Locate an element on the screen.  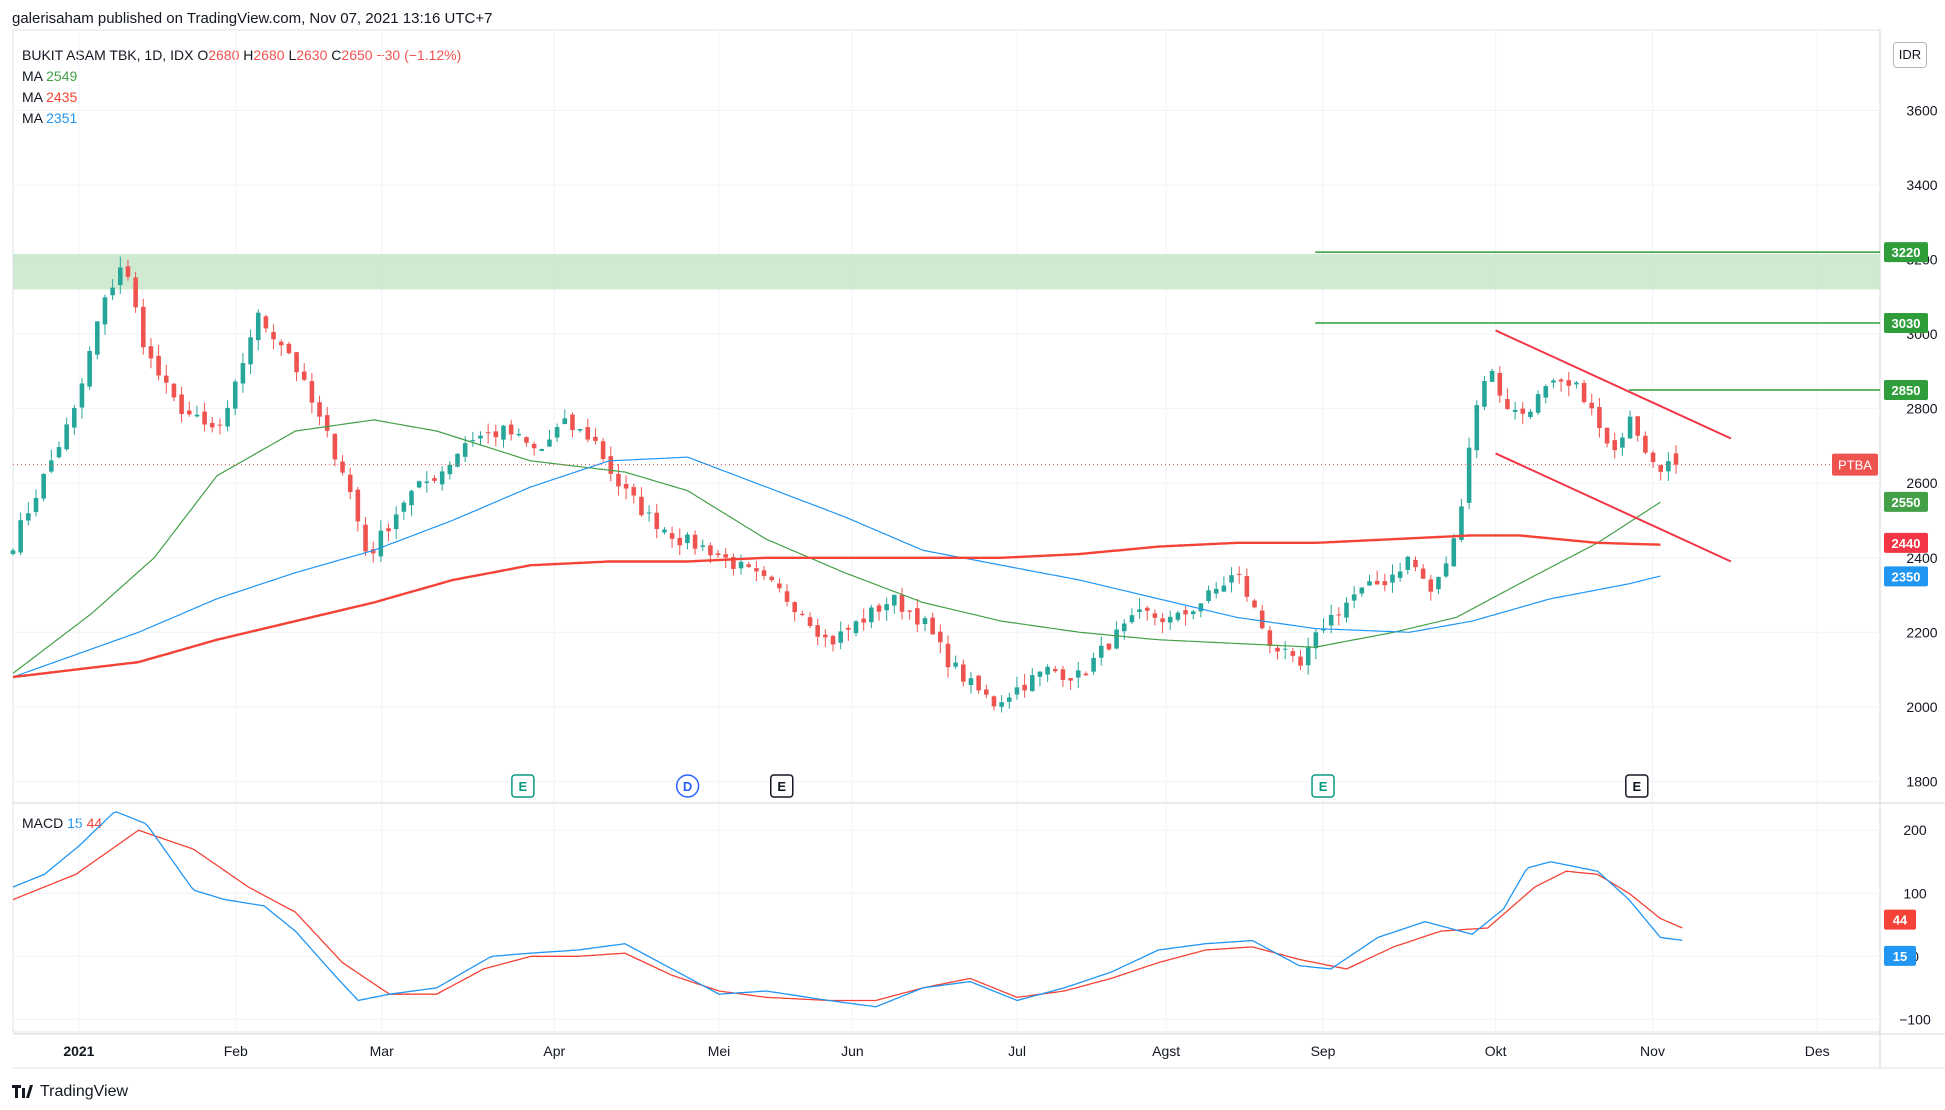
time-tick-label: Des is located at coordinates (1817, 1051).